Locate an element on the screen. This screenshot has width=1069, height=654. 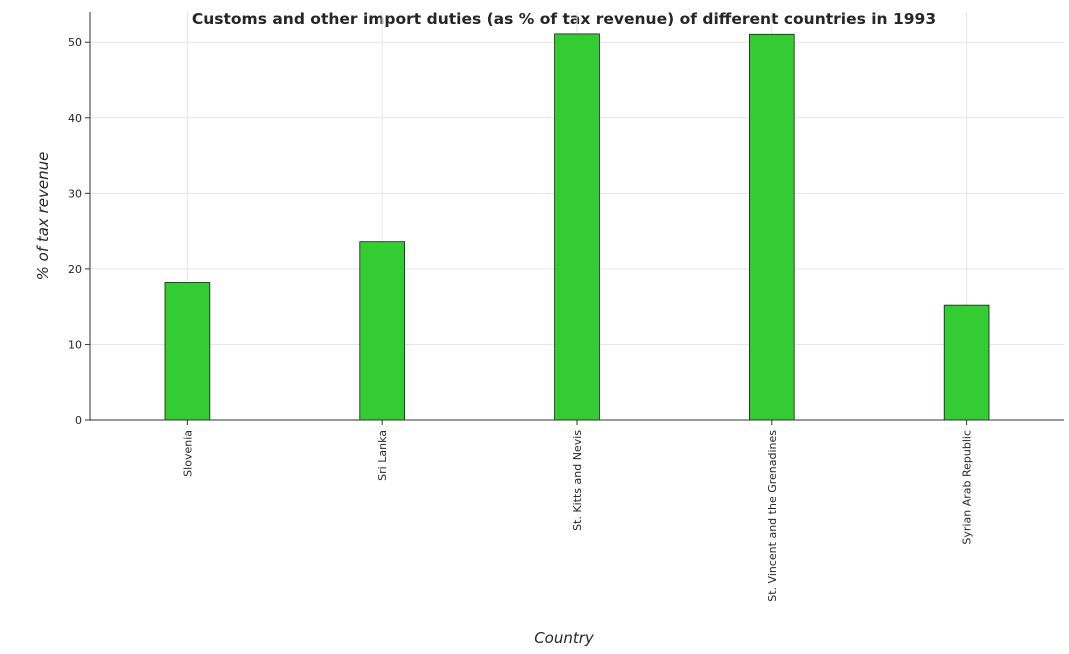
y-tick-label: 40 is located at coordinates (75, 118).